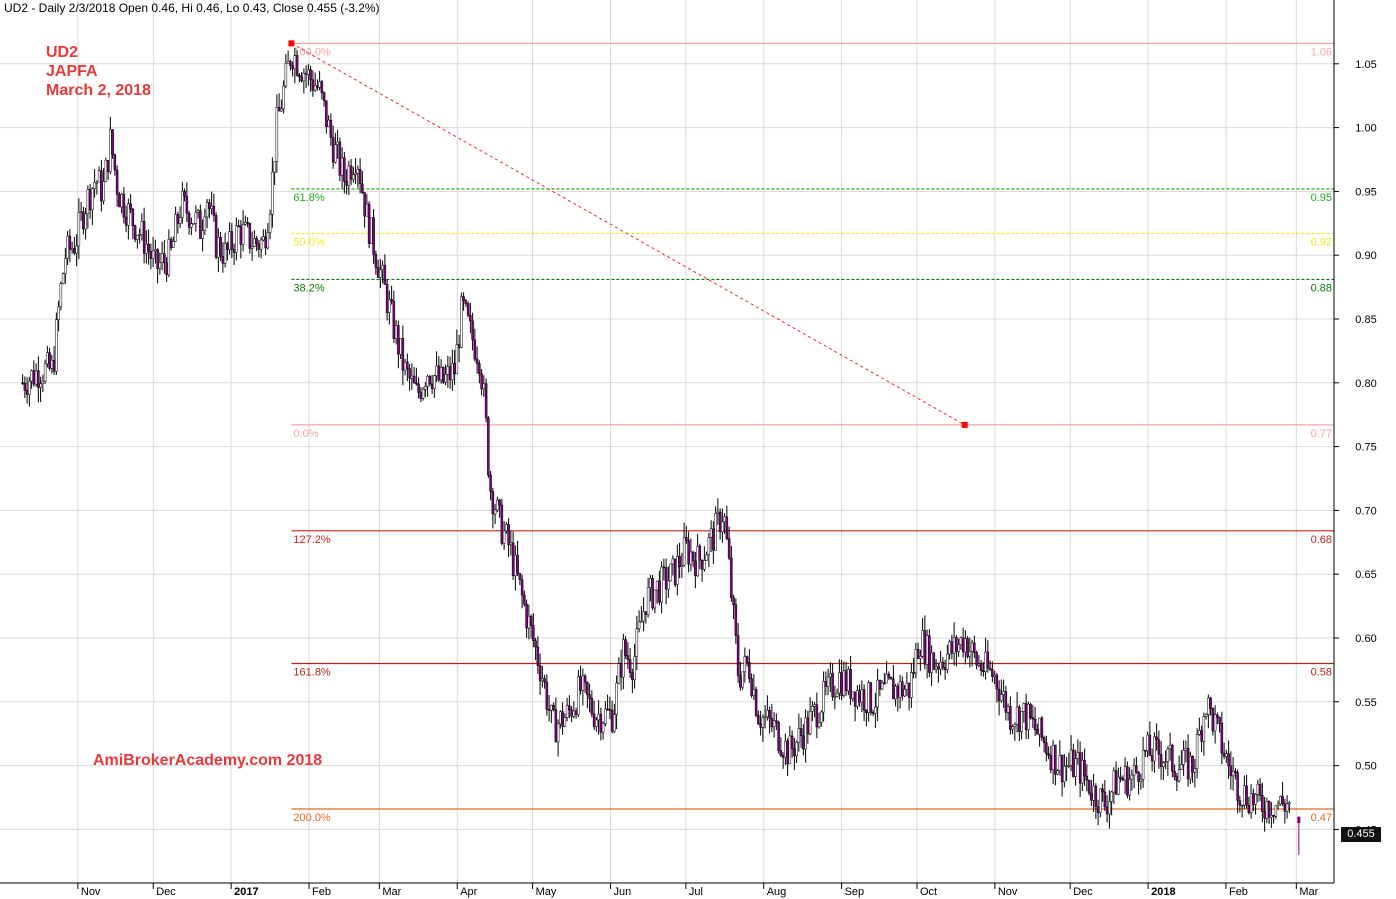 The width and height of the screenshot is (1396, 899). What do you see at coordinates (305, 434) in the screenshot?
I see `fib-level-pct: 0.0%` at bounding box center [305, 434].